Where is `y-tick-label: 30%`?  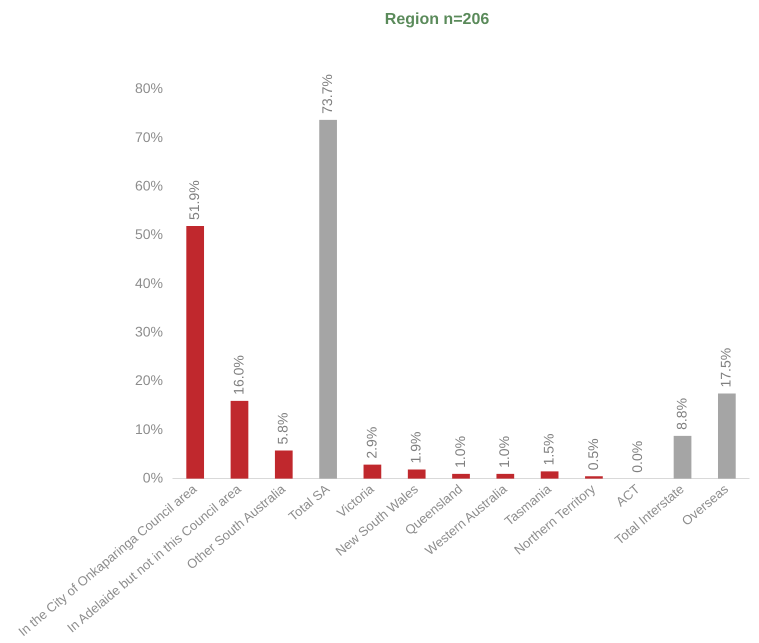 y-tick-label: 30% is located at coordinates (149, 332).